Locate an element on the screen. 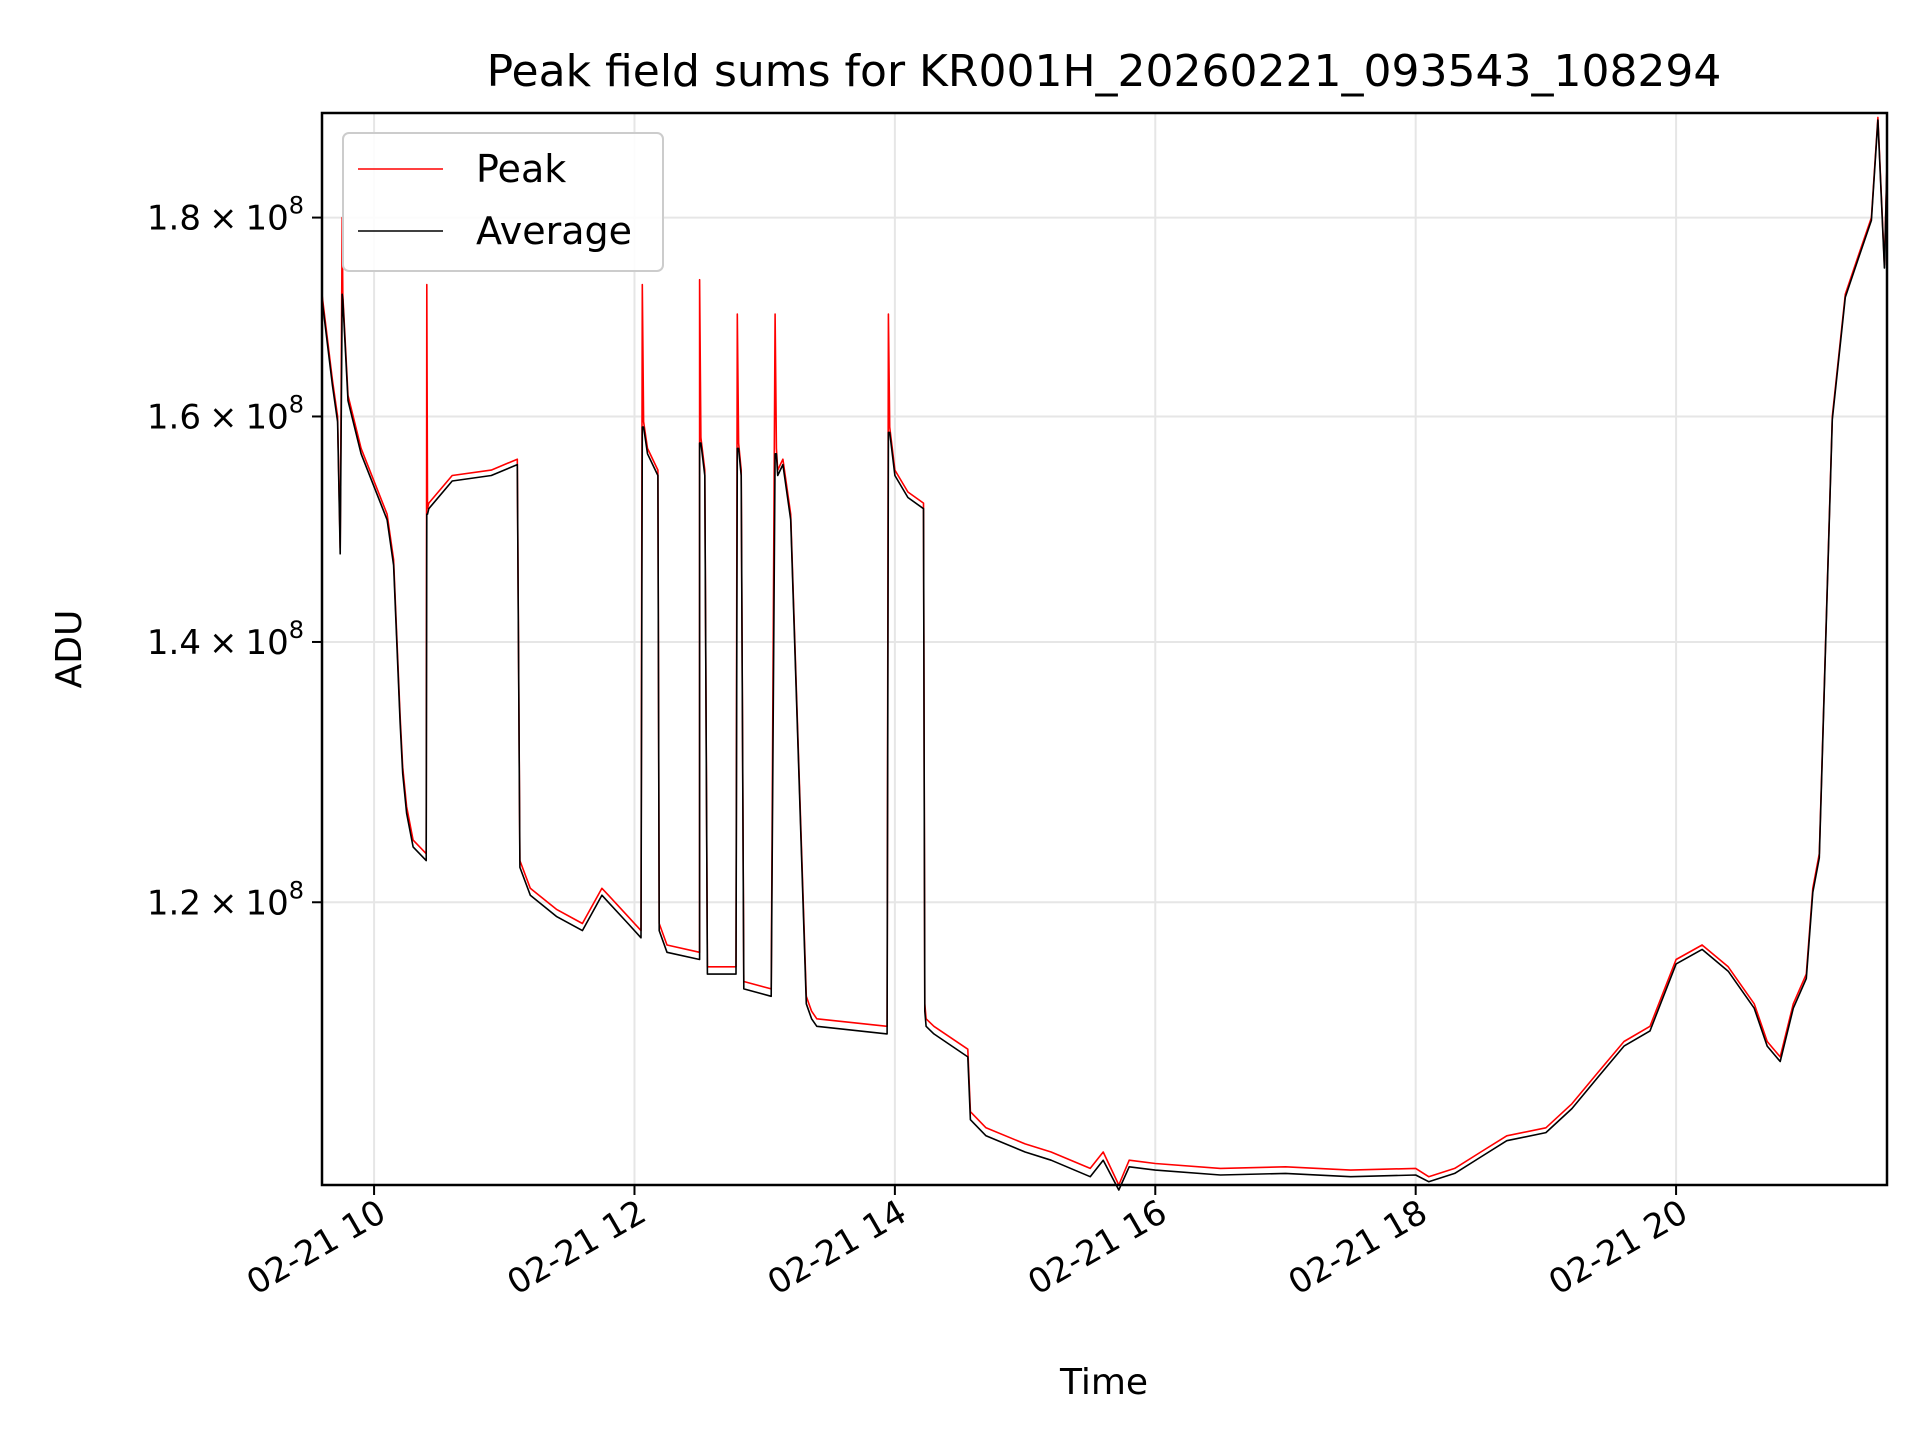 Image resolution: width=1920 pixels, height=1440 pixels. y-tick-label: 1.4 × 10⁸ is located at coordinates (225, 639).